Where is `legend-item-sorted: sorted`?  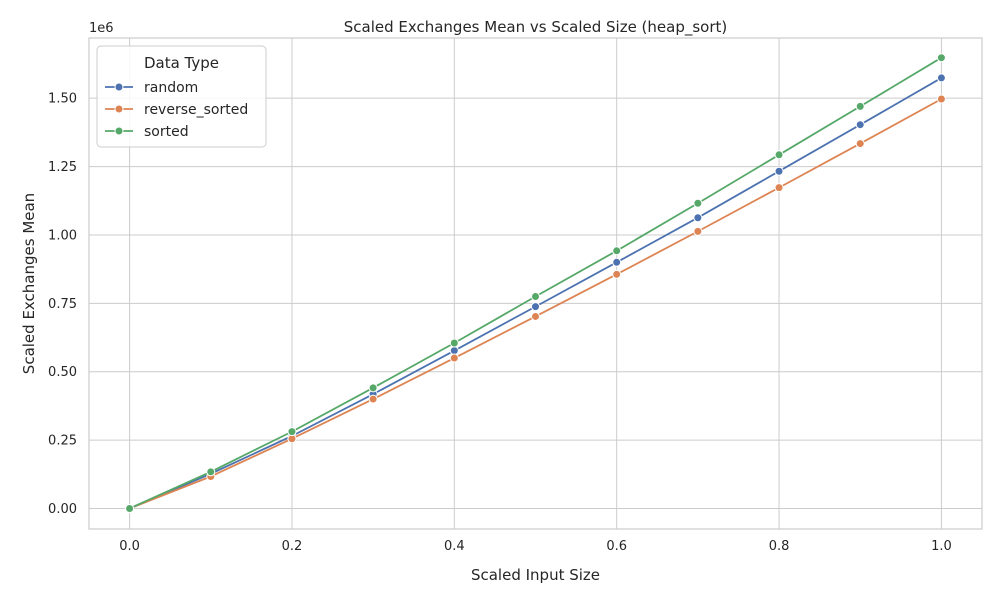
legend-item-sorted: sorted is located at coordinates (147, 132).